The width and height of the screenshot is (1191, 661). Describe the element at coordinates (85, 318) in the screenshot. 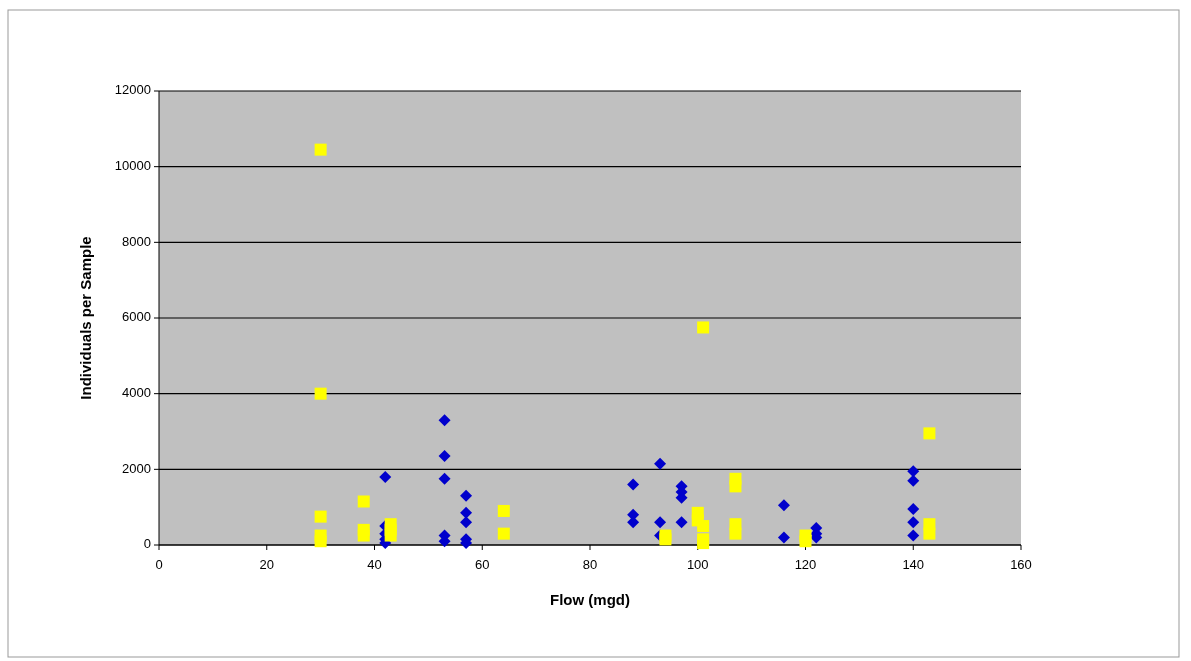

I see `y-axis-title: Individuals per Sample` at that location.